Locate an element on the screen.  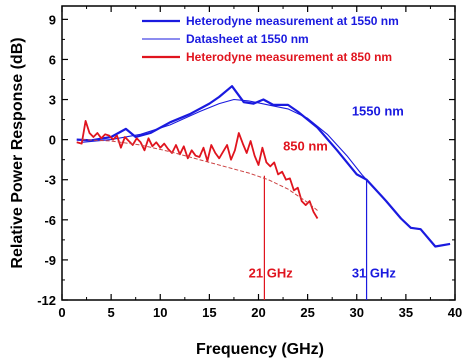
y-tick-label: -6 is located at coordinates (50, 220).